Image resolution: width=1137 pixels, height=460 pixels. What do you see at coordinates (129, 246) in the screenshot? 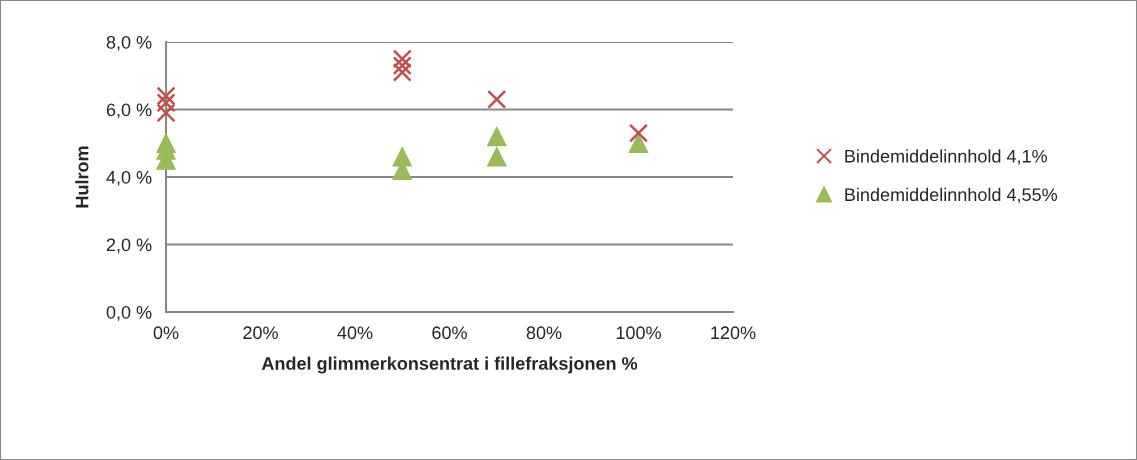
I see `y-tick-label: 2,0 %` at bounding box center [129, 246].